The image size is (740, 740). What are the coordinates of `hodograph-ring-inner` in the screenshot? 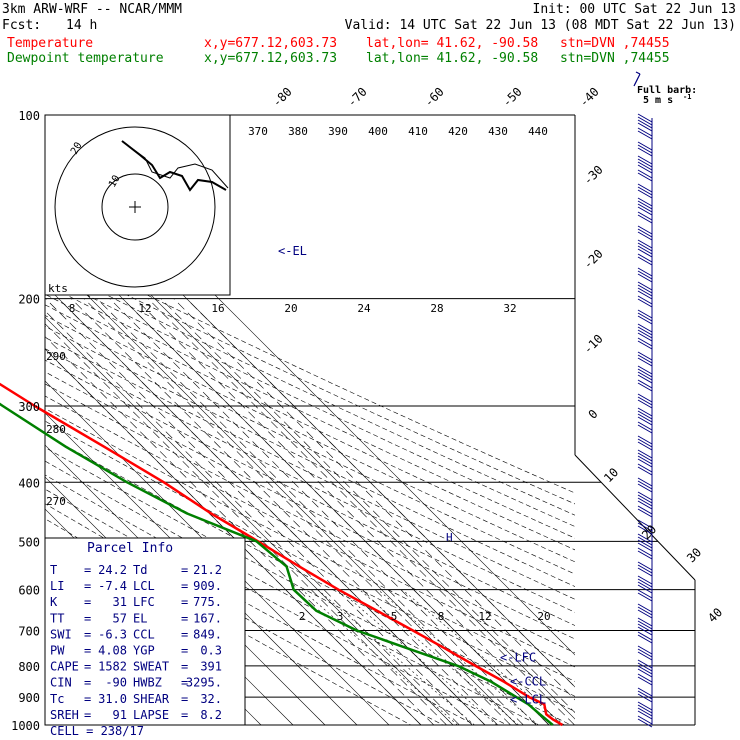 It's located at (135, 207).